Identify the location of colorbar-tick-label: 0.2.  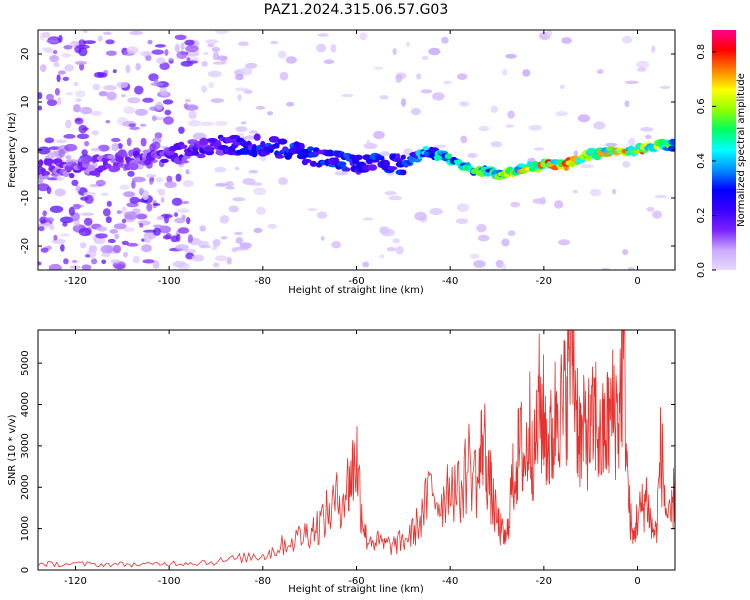
(701, 216).